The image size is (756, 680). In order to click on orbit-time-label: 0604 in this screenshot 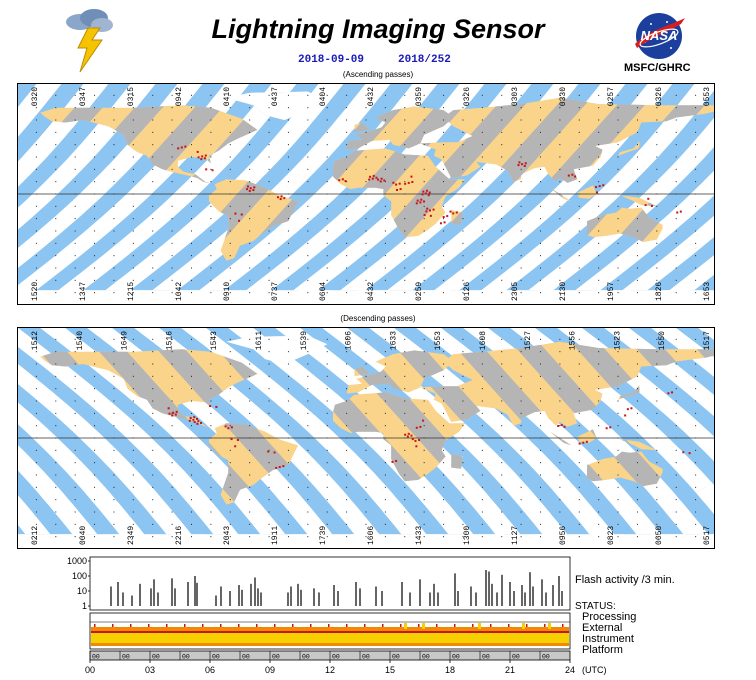, I will do `click(323, 291)`.